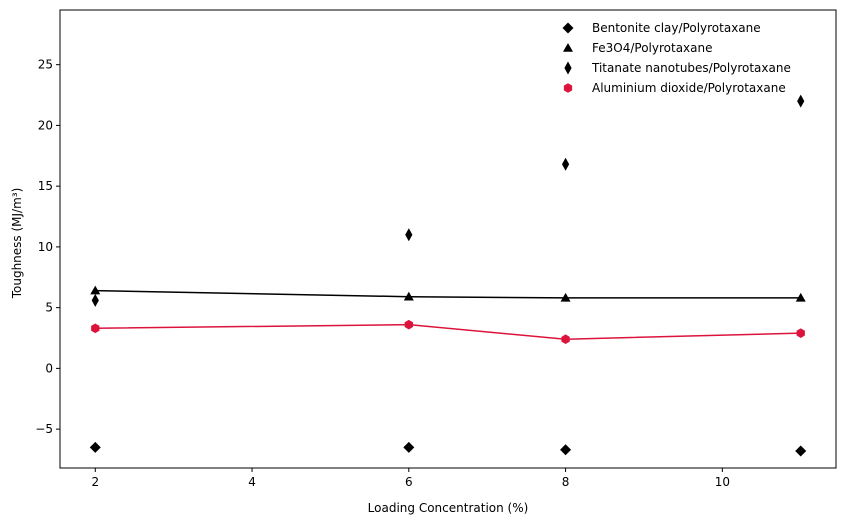 The width and height of the screenshot is (844, 525). What do you see at coordinates (45, 125) in the screenshot?
I see `y-tick-label: 20` at bounding box center [45, 125].